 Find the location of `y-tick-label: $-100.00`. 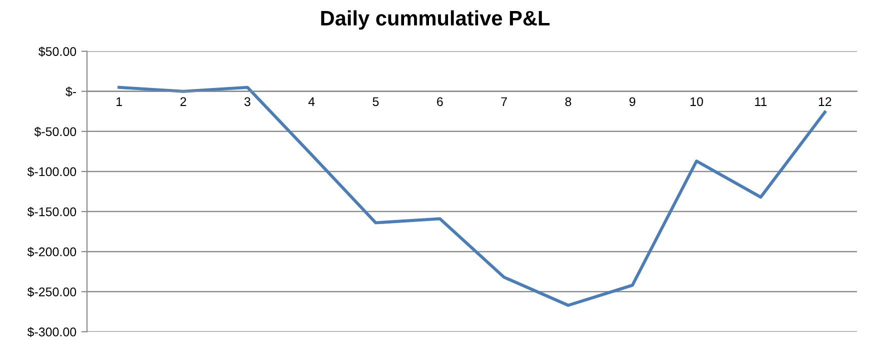

y-tick-label: $-100.00 is located at coordinates (51, 171).